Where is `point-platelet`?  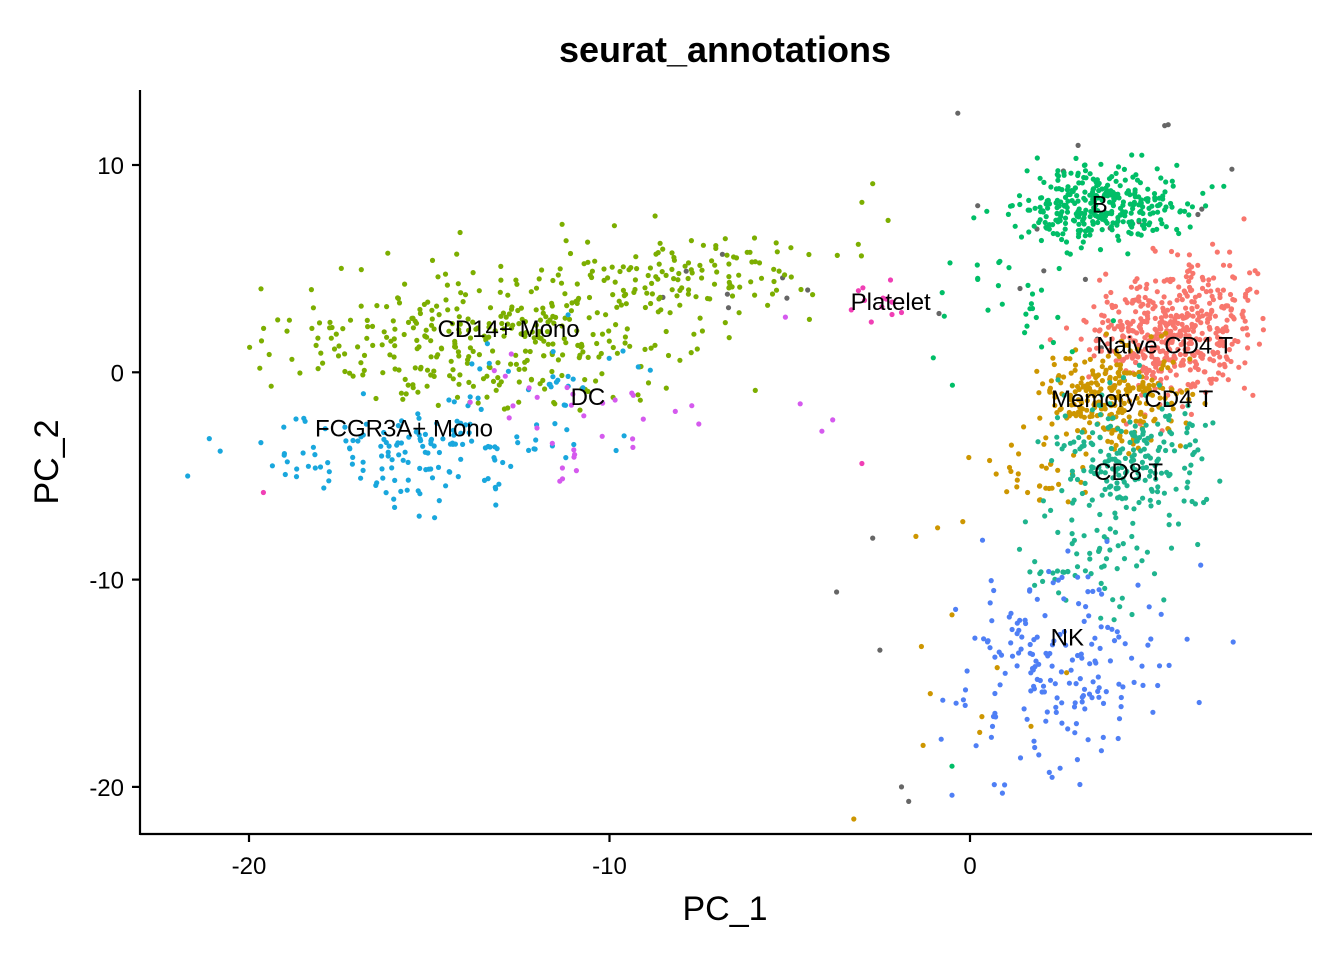
point-platelet is located at coordinates (890, 280).